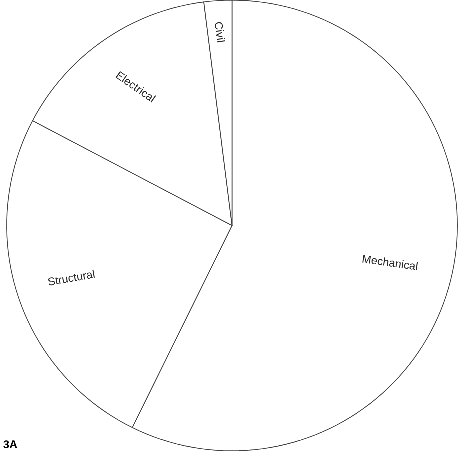  I want to click on slice-label: Structural, so click(72, 278).